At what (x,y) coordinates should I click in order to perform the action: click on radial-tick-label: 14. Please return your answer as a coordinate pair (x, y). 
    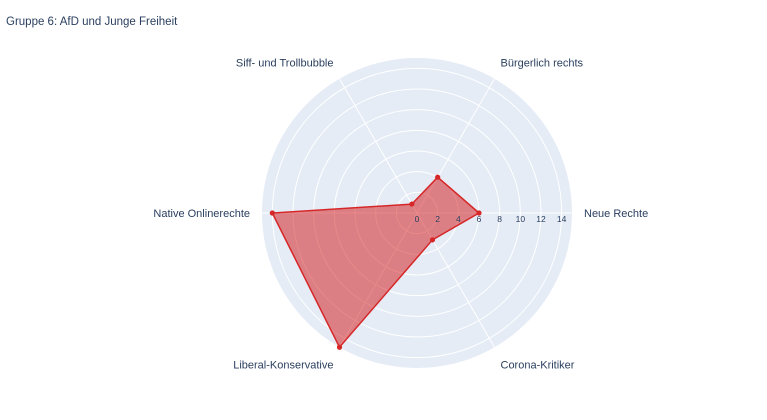
    Looking at the image, I should click on (562, 219).